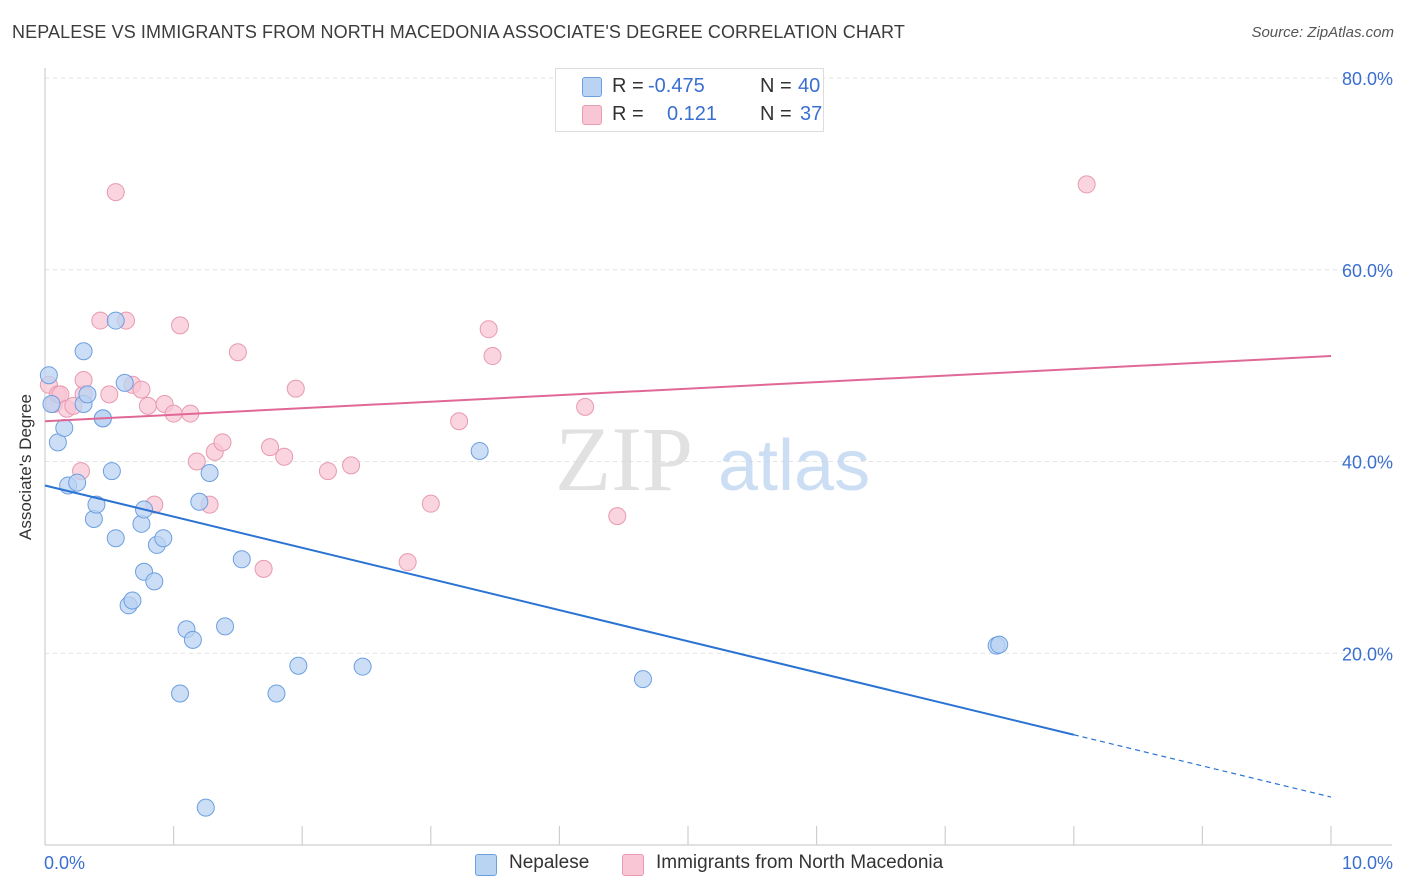  What do you see at coordinates (1202, 766) in the screenshot?
I see `trend-line-nepalese-extension` at bounding box center [1202, 766].